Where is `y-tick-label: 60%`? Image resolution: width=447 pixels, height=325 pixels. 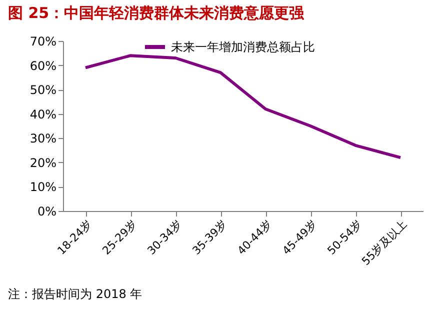 y-tick-label: 60% is located at coordinates (43, 65).